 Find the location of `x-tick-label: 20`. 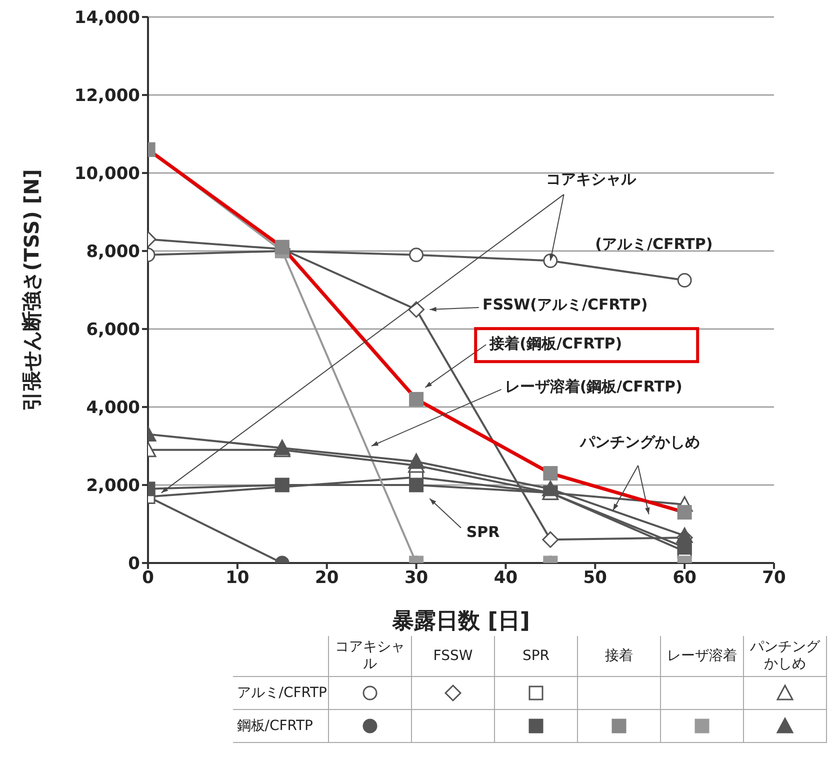

x-tick-label: 20 is located at coordinates (327, 578).